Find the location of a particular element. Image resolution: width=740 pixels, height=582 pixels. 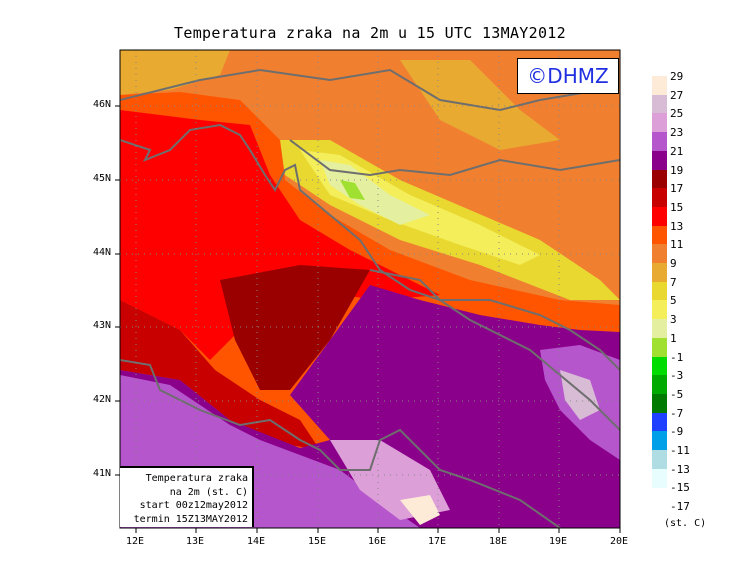

lat-tick: 45N is located at coordinates (102, 178).